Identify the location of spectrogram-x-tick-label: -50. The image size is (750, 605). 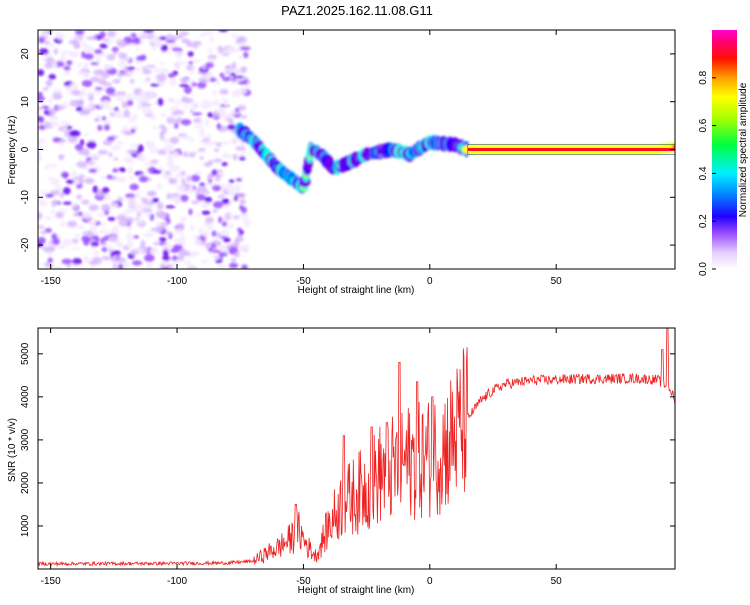
(303, 281).